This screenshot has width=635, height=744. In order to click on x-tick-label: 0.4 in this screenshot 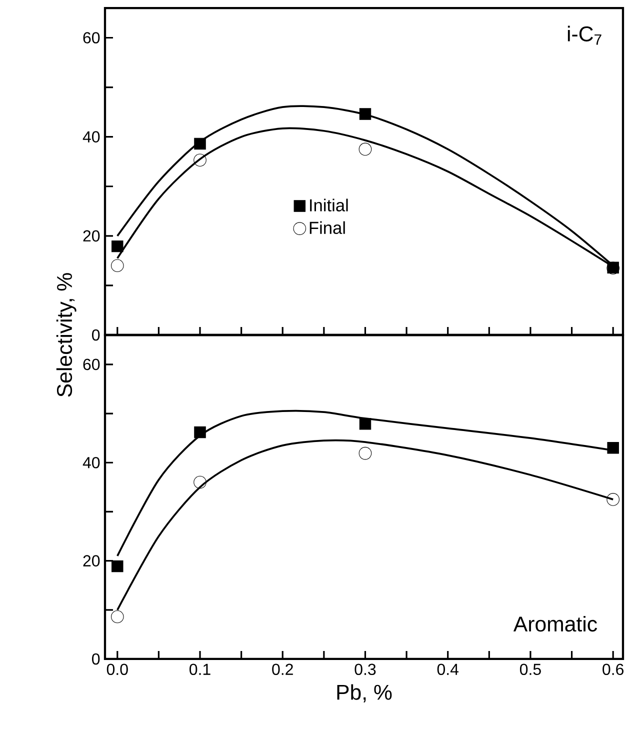, I will do `click(447, 670)`.